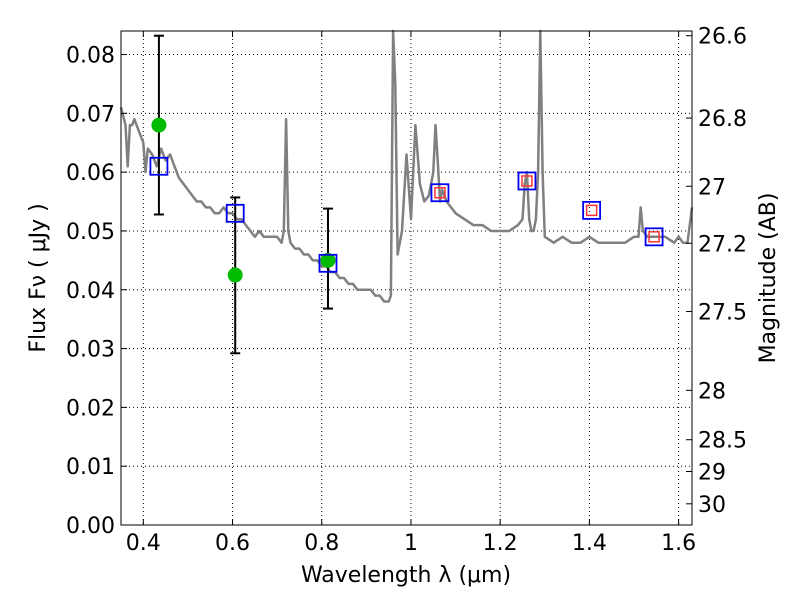 The image size is (800, 600). I want to click on y-tick-label: 0.08, so click(90, 56).